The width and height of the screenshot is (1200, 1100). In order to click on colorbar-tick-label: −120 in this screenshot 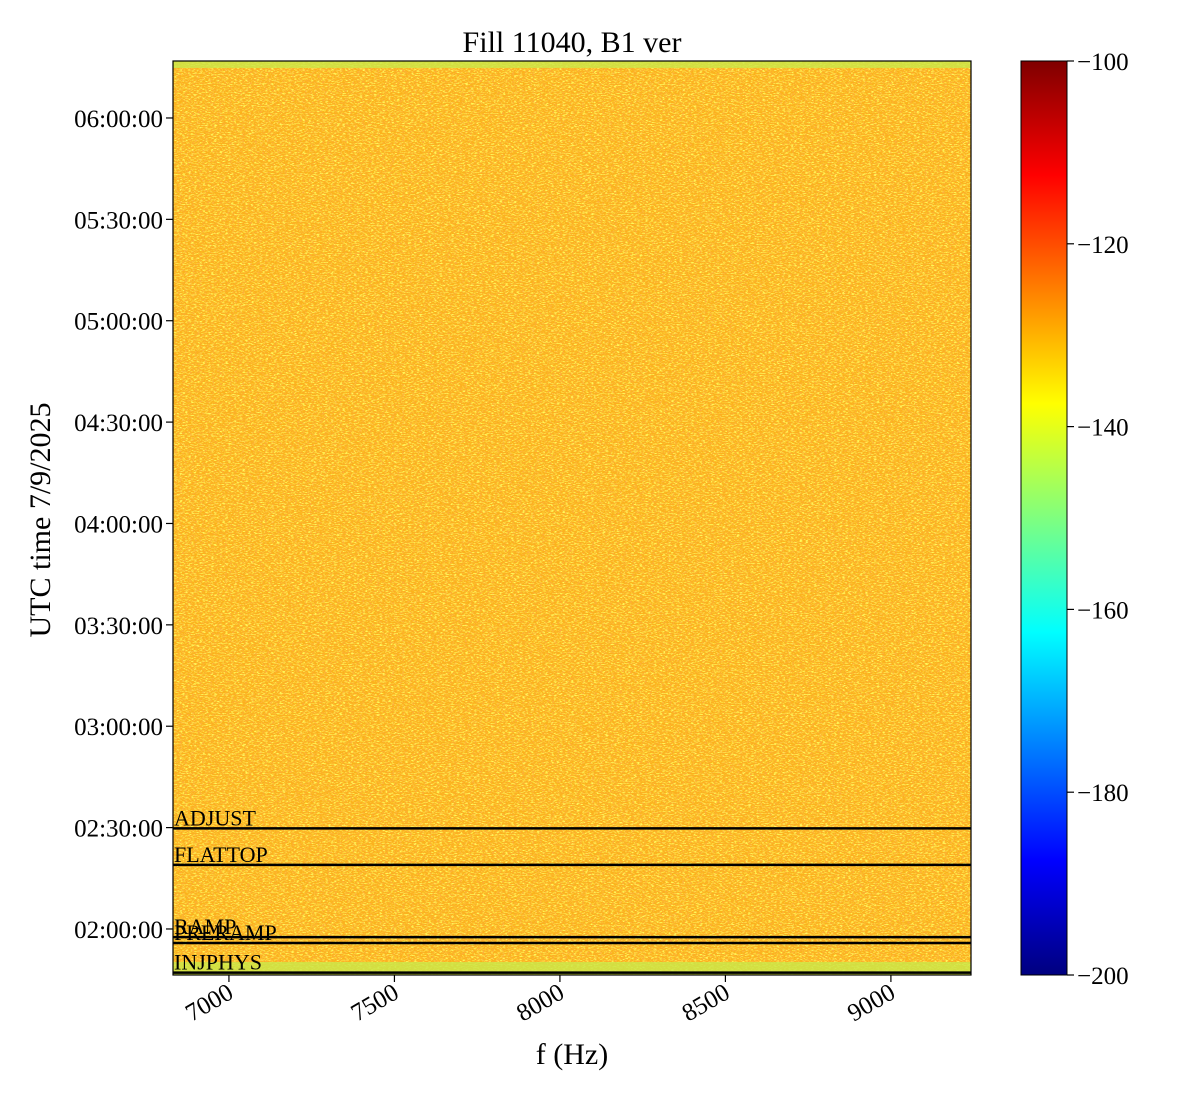, I will do `click(1103, 245)`.